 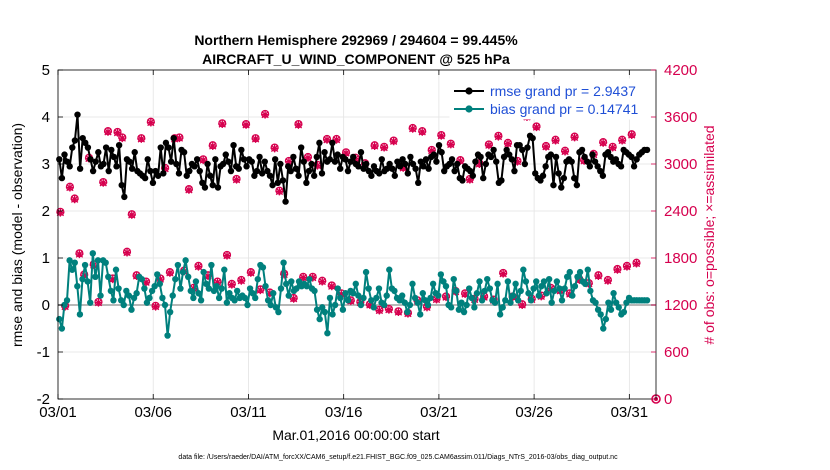 I want to click on bias-series, so click(x=353, y=294).